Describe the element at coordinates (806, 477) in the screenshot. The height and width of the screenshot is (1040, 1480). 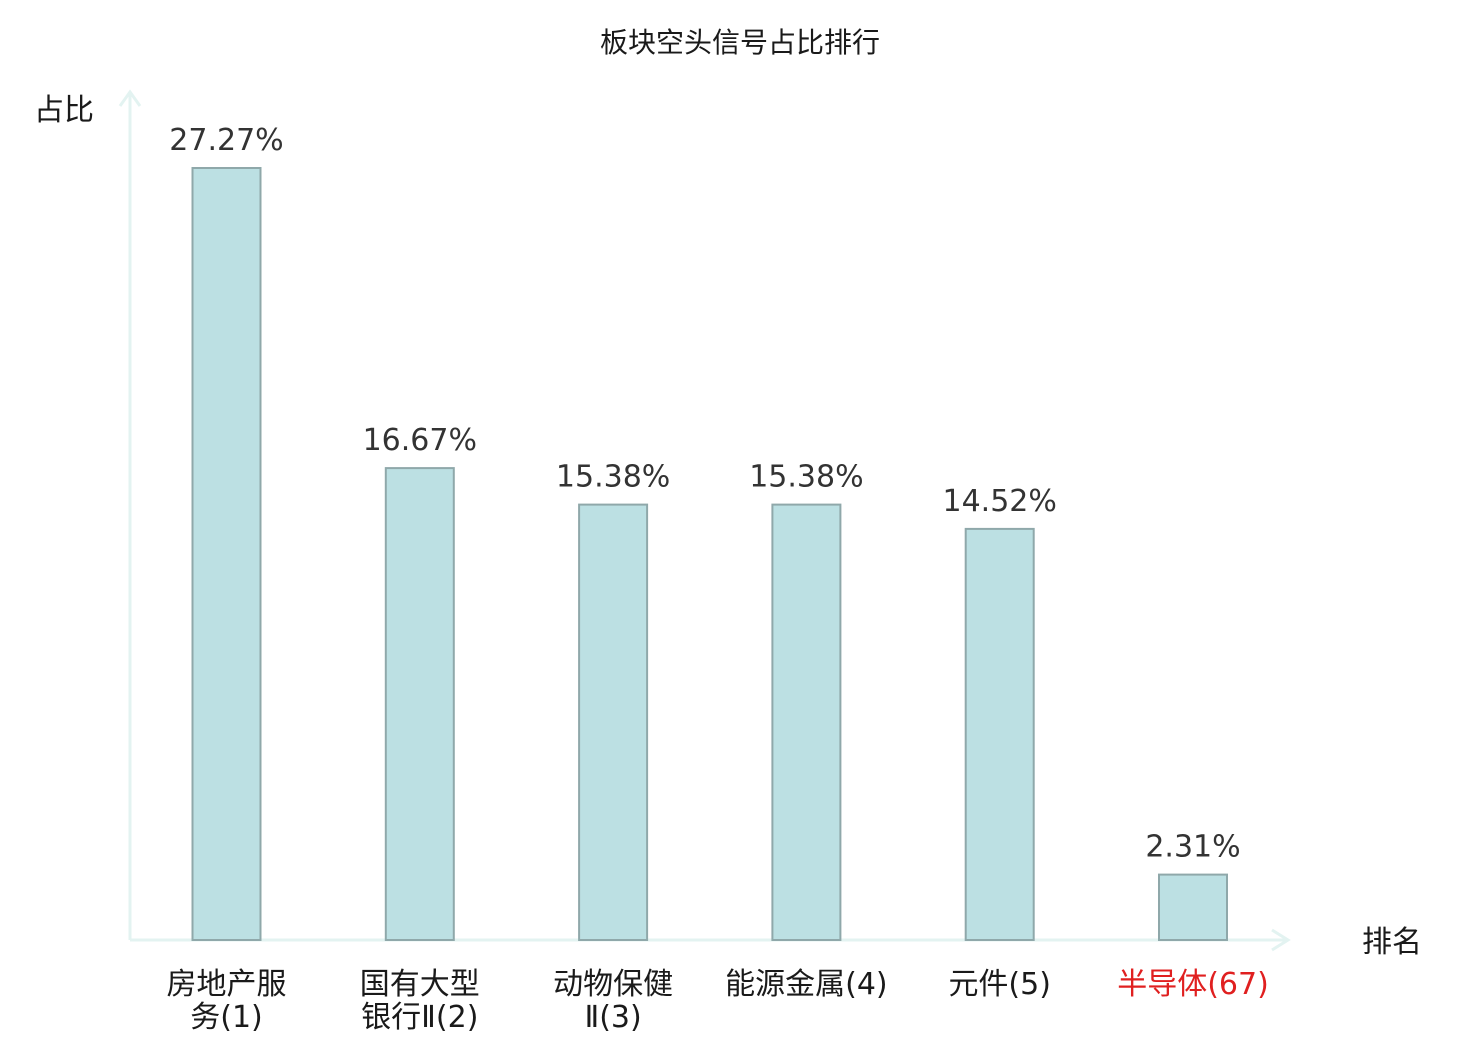
I see `value-label-4: 15.38%` at that location.